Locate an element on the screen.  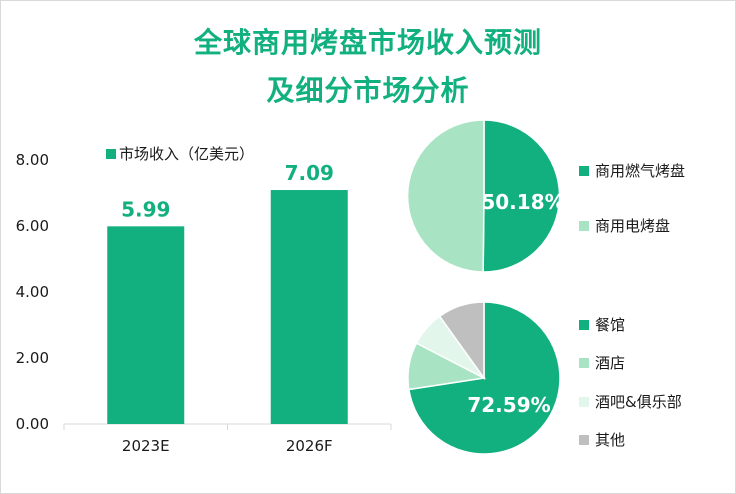
bar-data-label: 5.99 is located at coordinates (145, 209).